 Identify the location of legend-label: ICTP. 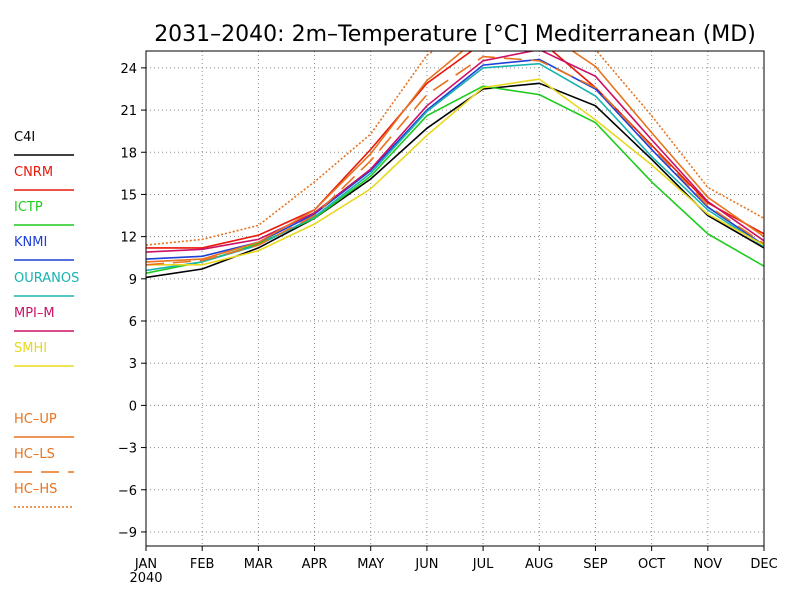
(28, 207).